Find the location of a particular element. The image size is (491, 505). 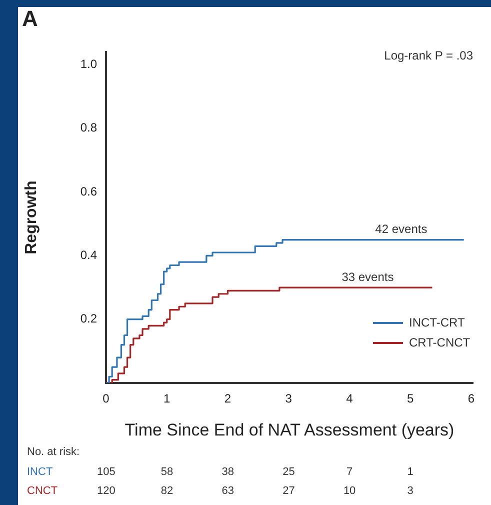

y-tick-label: 0.8 is located at coordinates (89, 127).